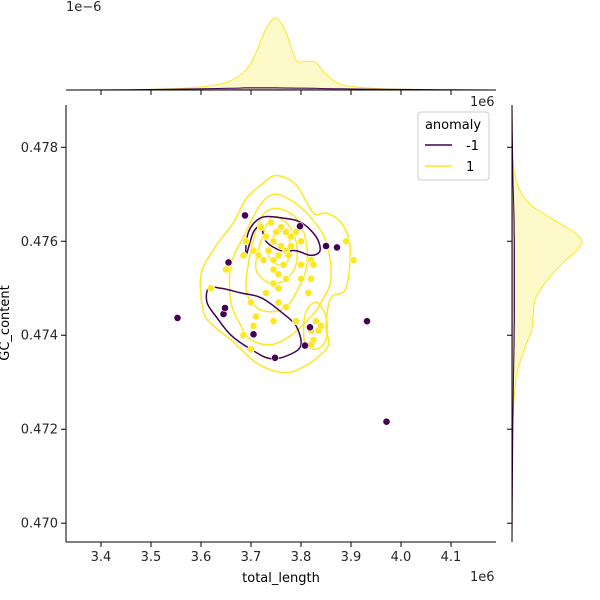 Image resolution: width=600 pixels, height=600 pixels. Describe the element at coordinates (151, 557) in the screenshot. I see `x-tick-label: 3.5` at that location.